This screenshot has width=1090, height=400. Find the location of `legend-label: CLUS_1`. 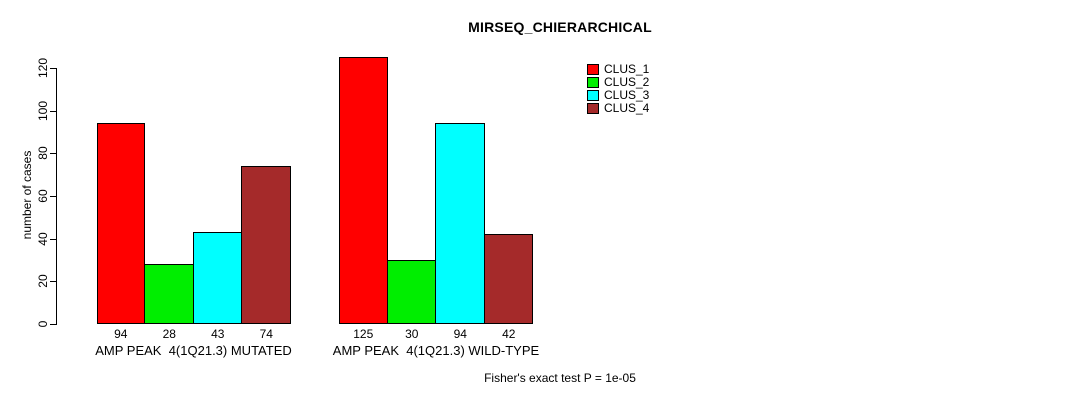

legend-label: CLUS_1 is located at coordinates (627, 69).